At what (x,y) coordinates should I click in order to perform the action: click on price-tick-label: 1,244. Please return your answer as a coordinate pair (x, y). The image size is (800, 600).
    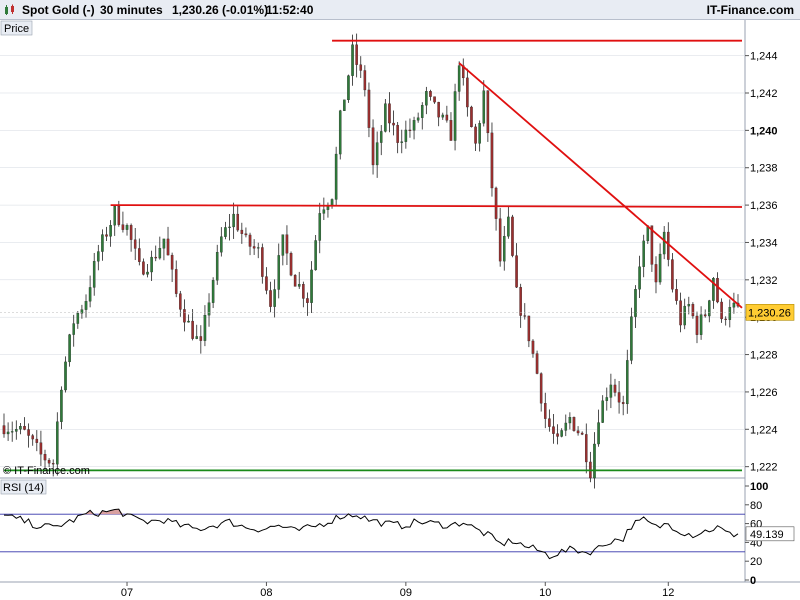
    Looking at the image, I should click on (764, 57).